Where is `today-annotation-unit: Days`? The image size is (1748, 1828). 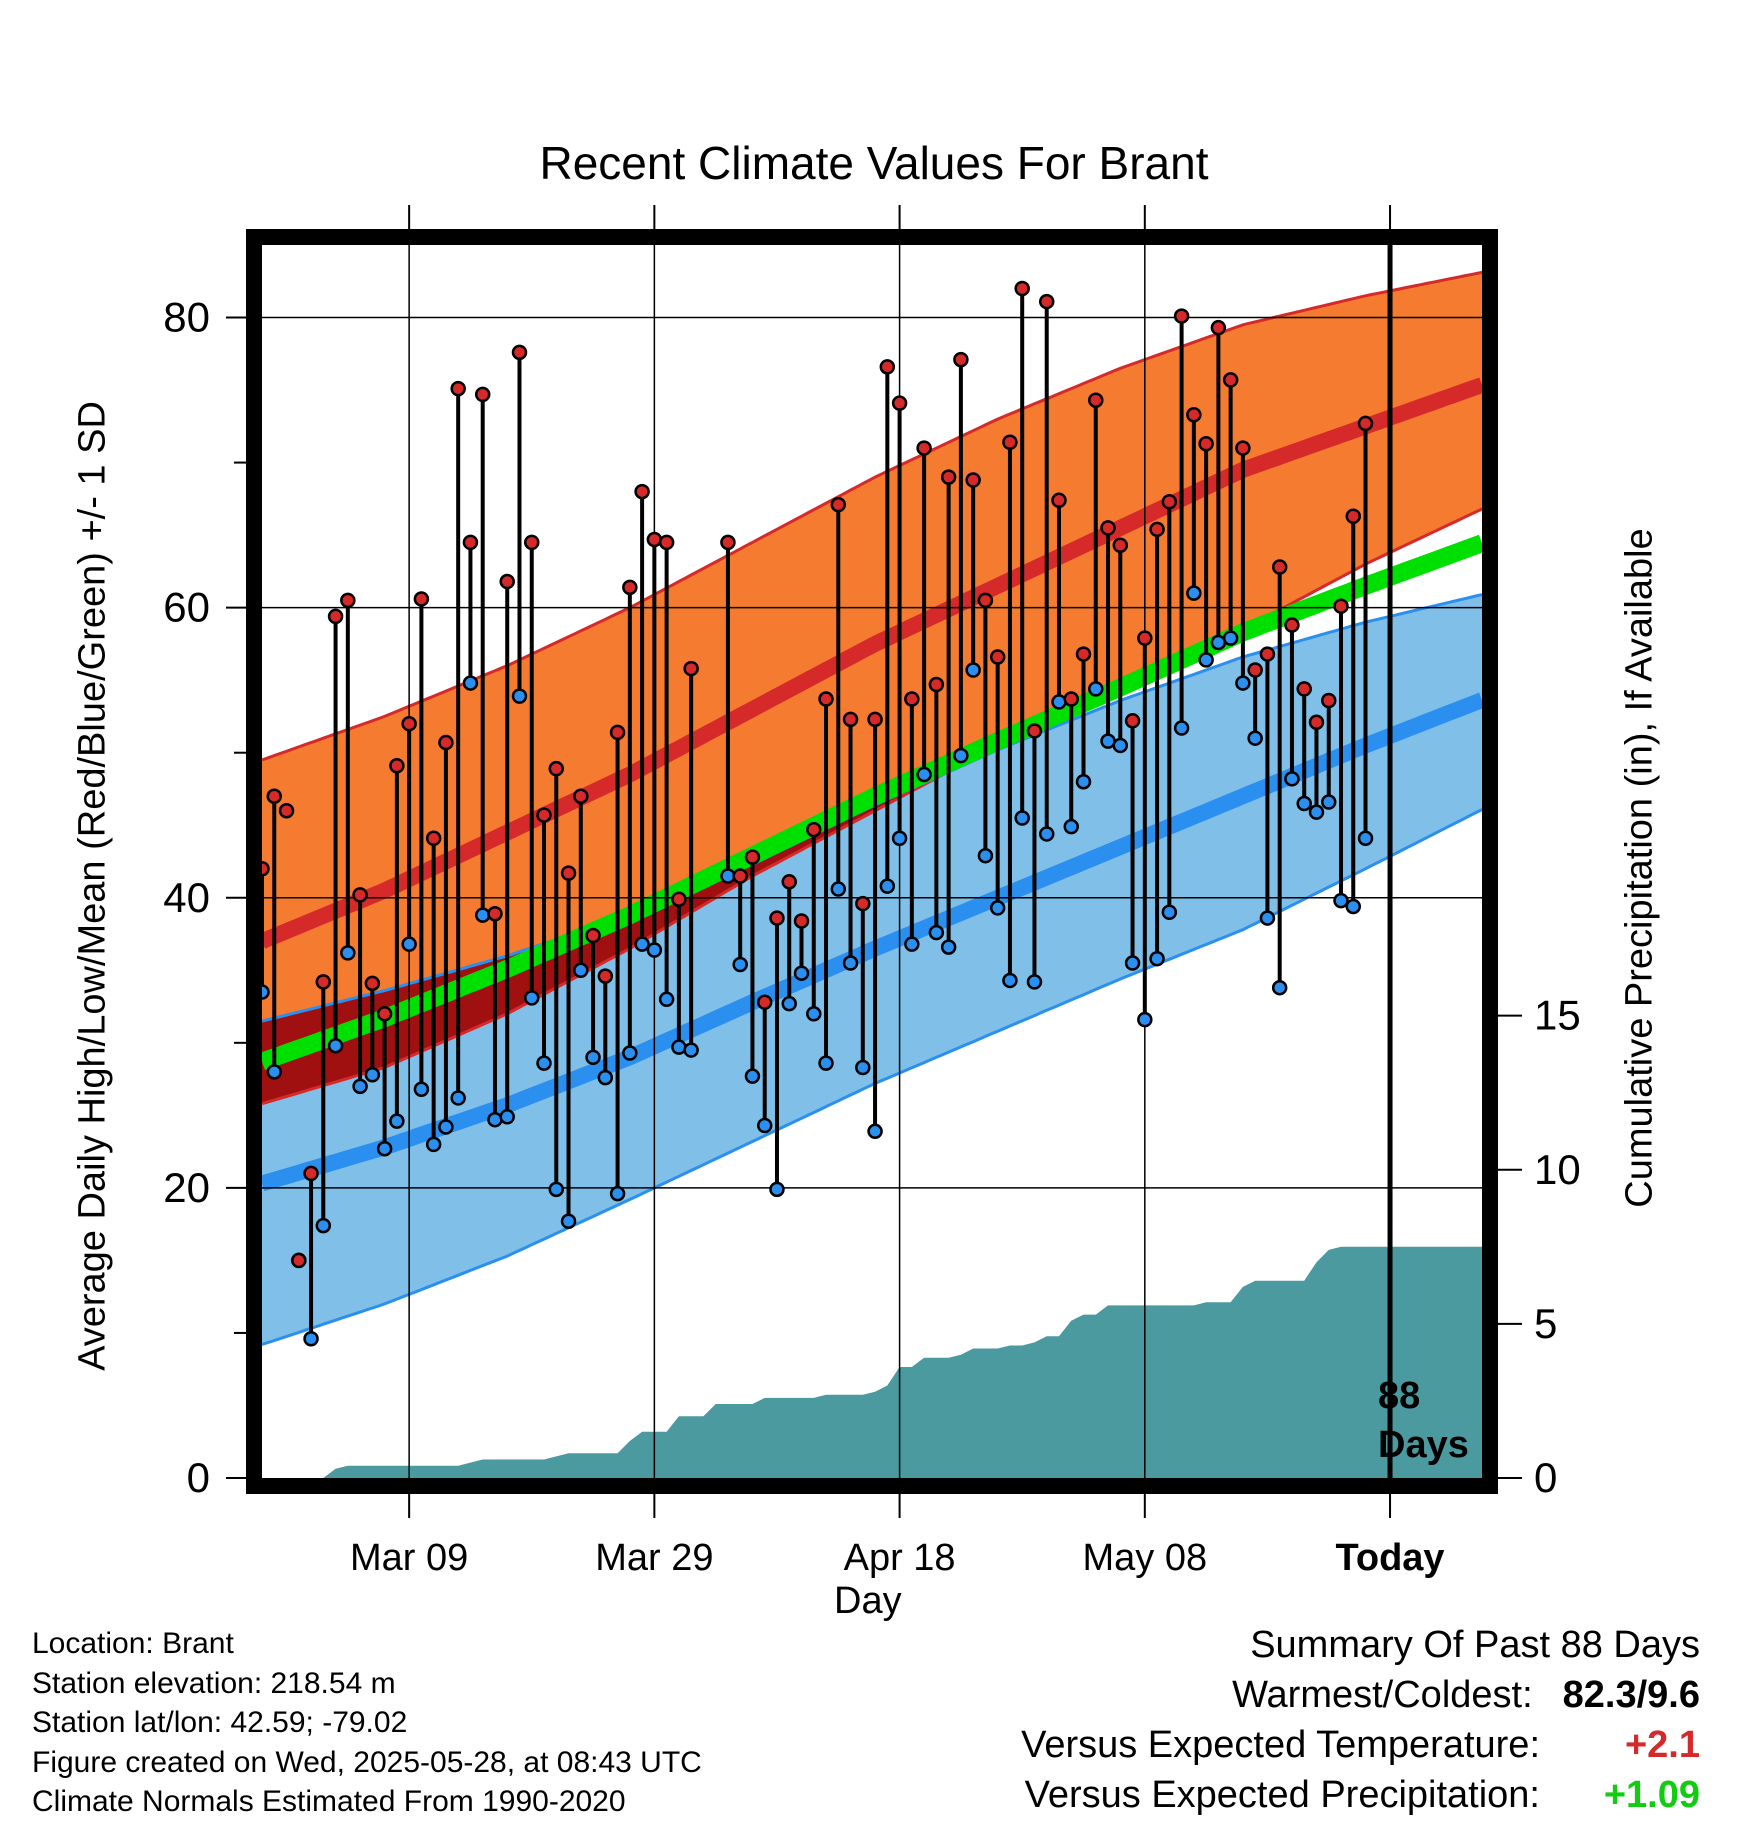 today-annotation-unit: Days is located at coordinates (1423, 1445).